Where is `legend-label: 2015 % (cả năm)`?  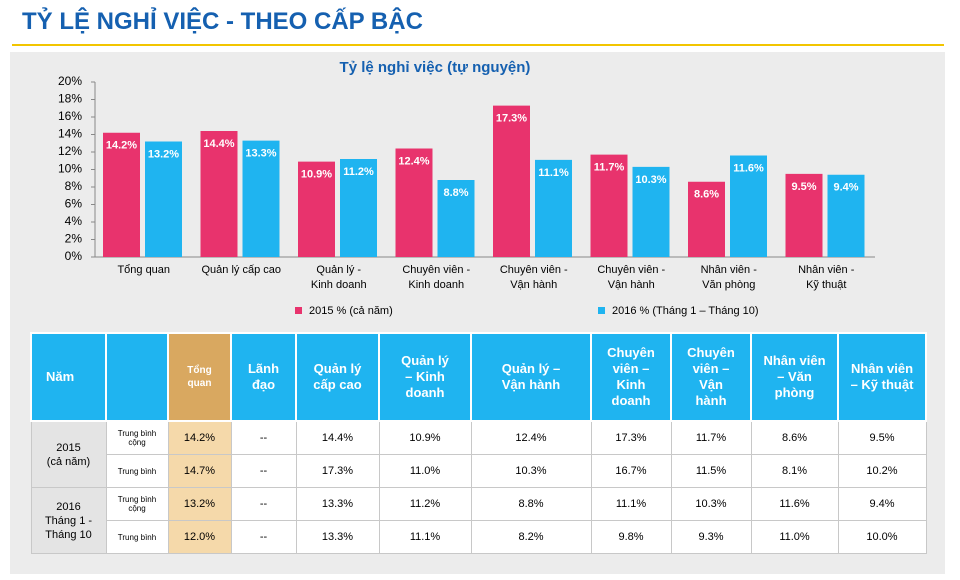
legend-label: 2015 % (cả năm) is located at coordinates (351, 311).